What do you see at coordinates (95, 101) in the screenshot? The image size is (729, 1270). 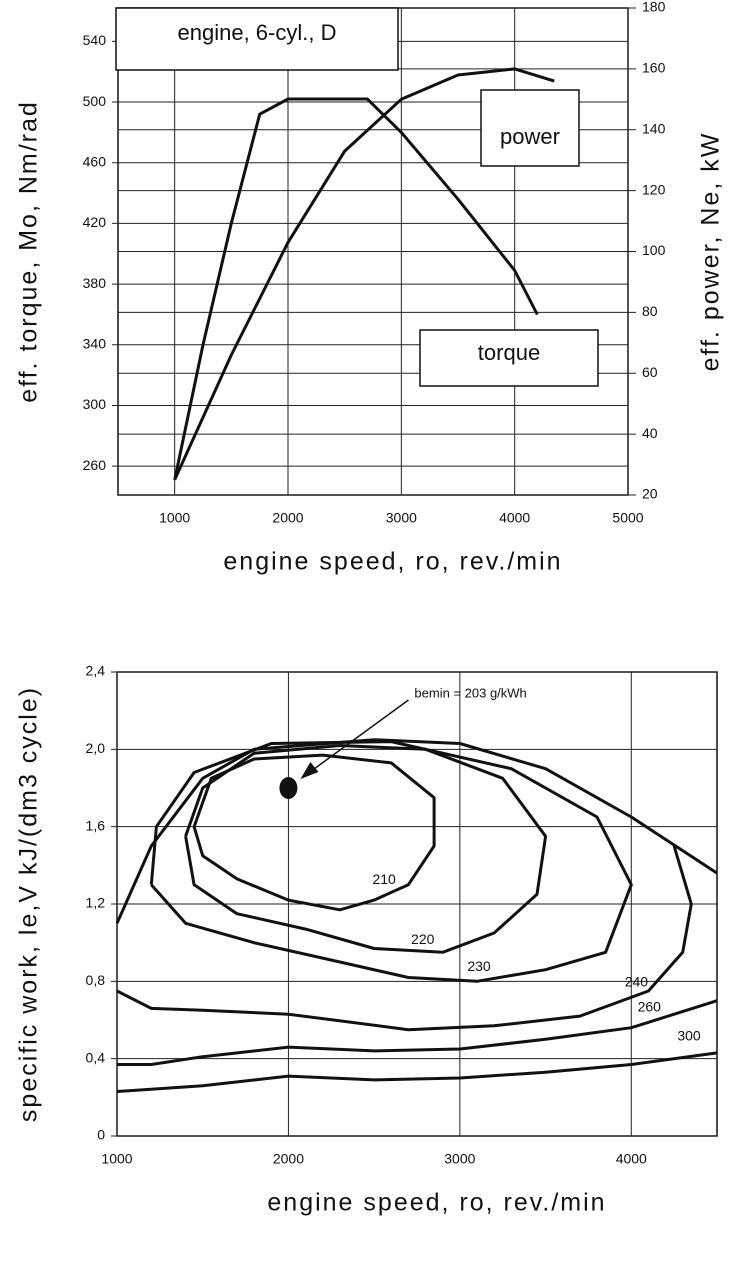 I see `y-tick-label: 500` at bounding box center [95, 101].